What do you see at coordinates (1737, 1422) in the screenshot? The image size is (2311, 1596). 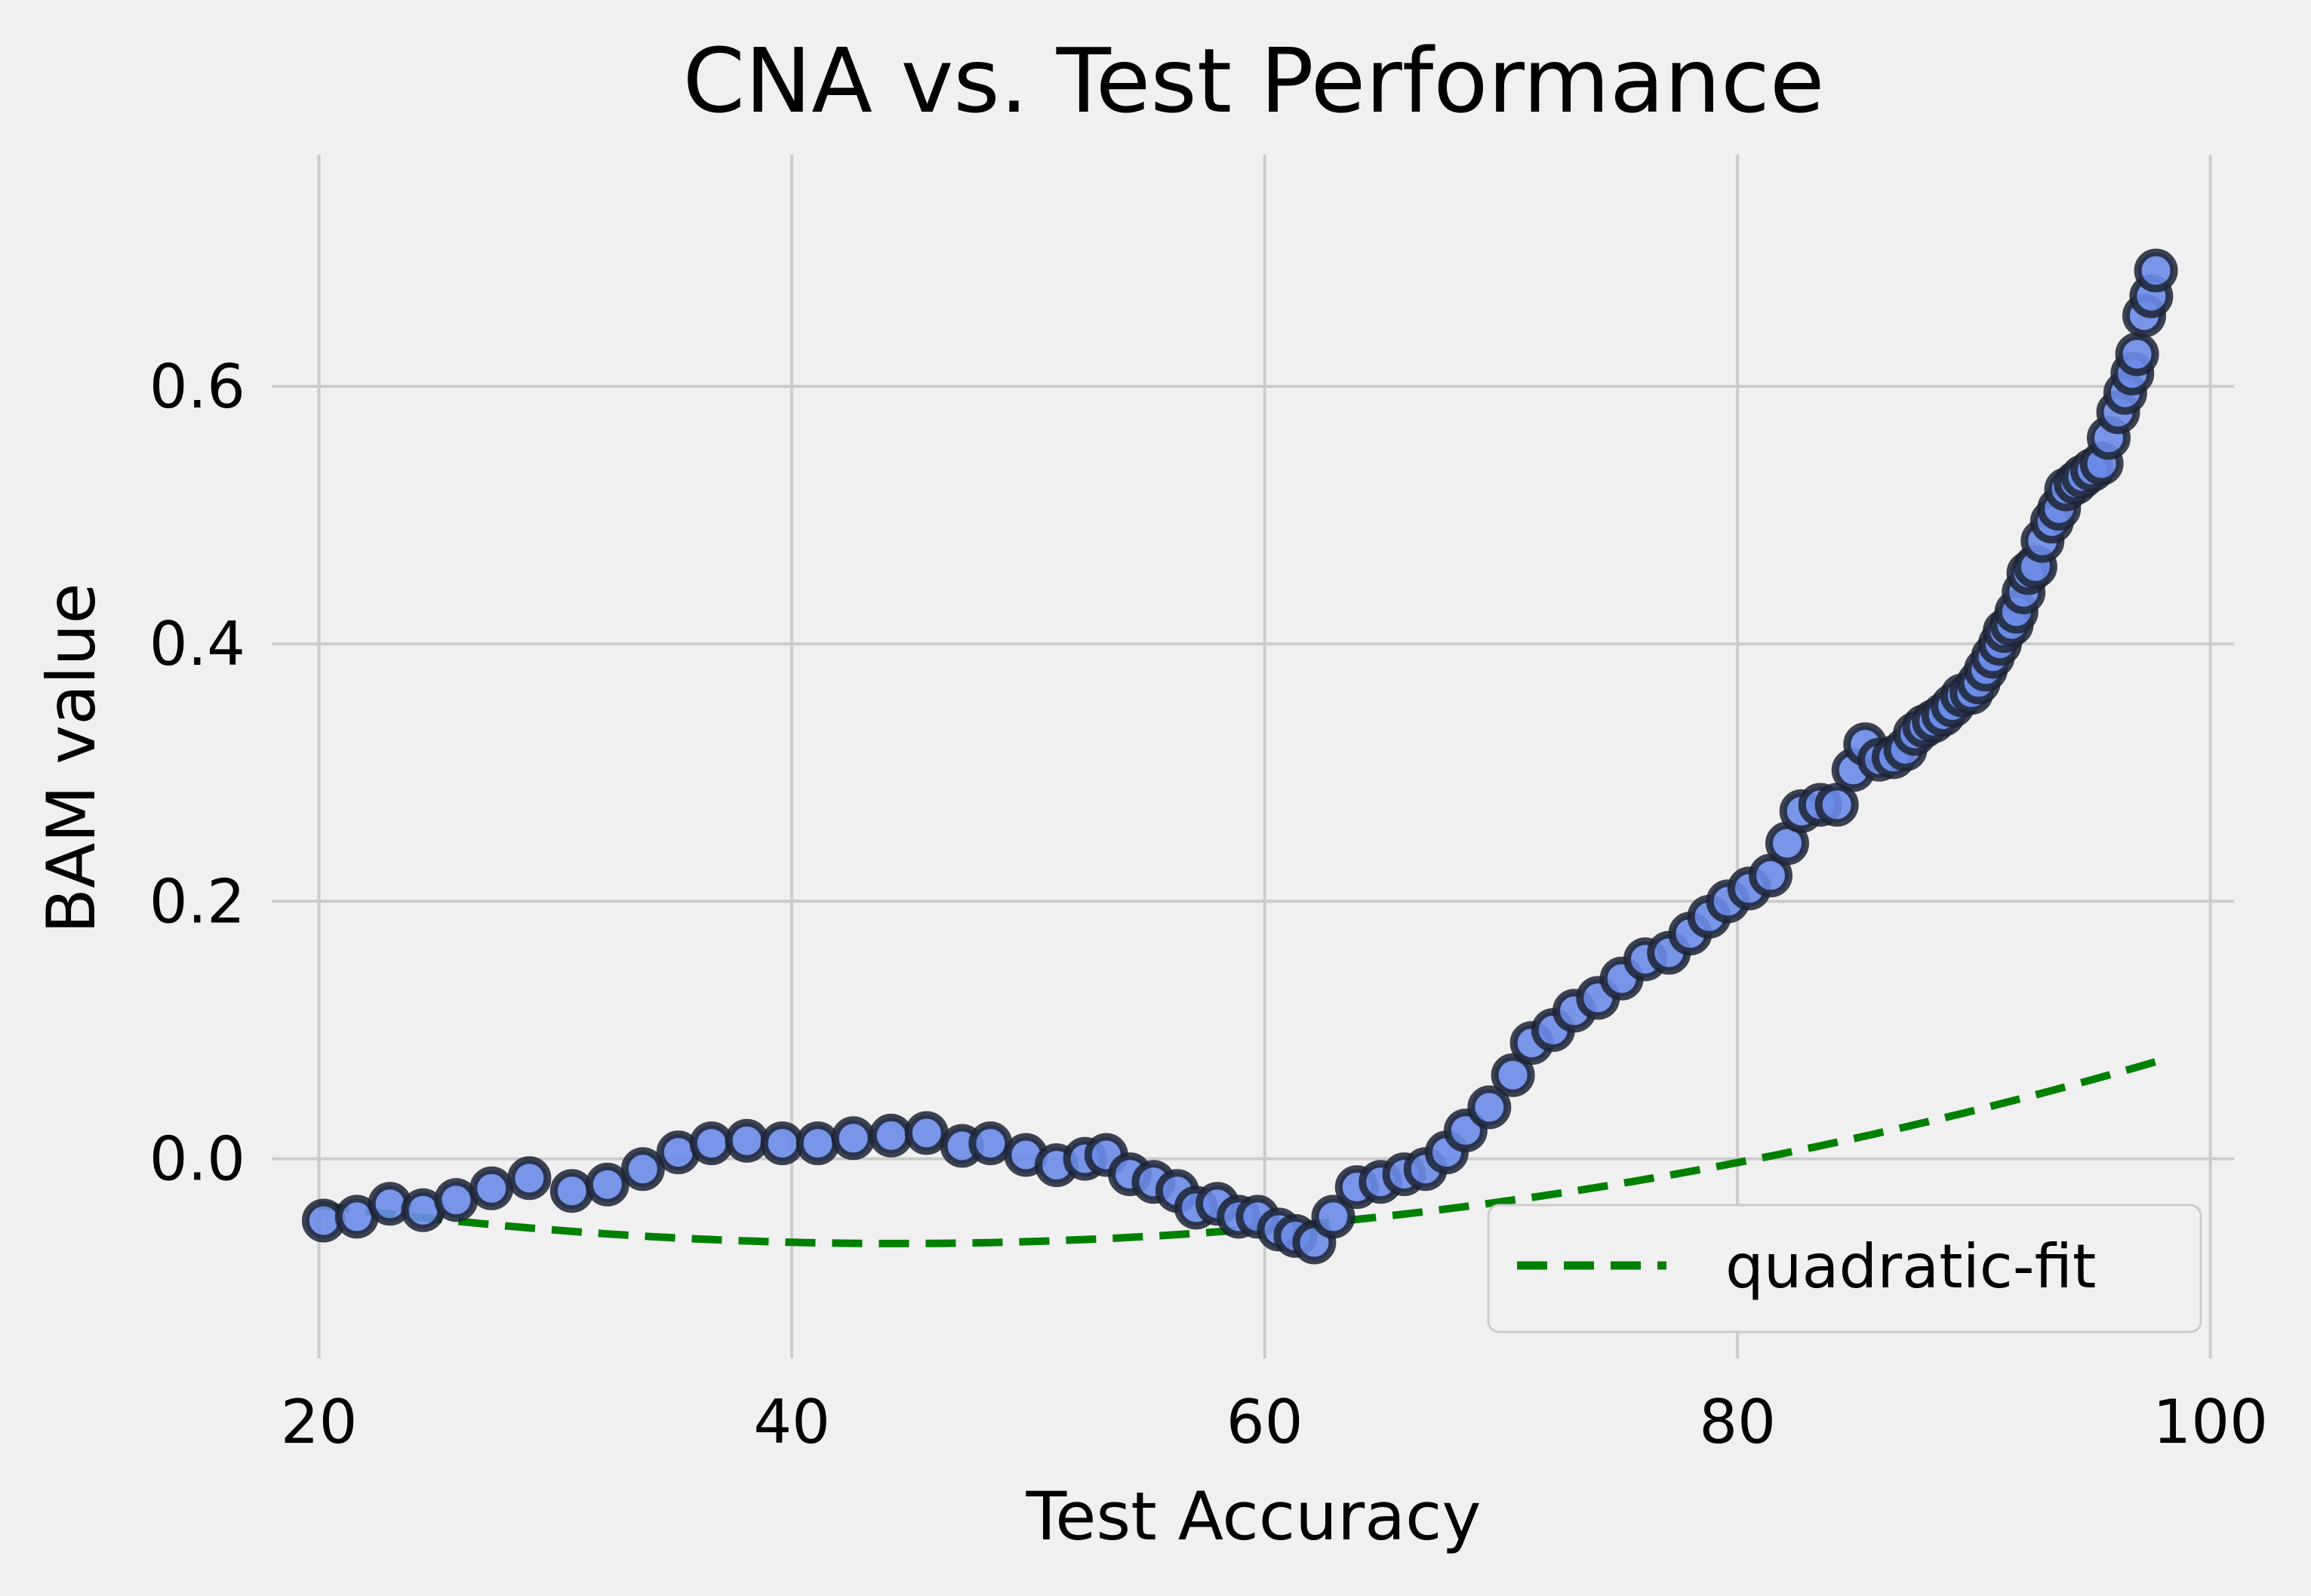 I see `x-tick-label: 80` at bounding box center [1737, 1422].